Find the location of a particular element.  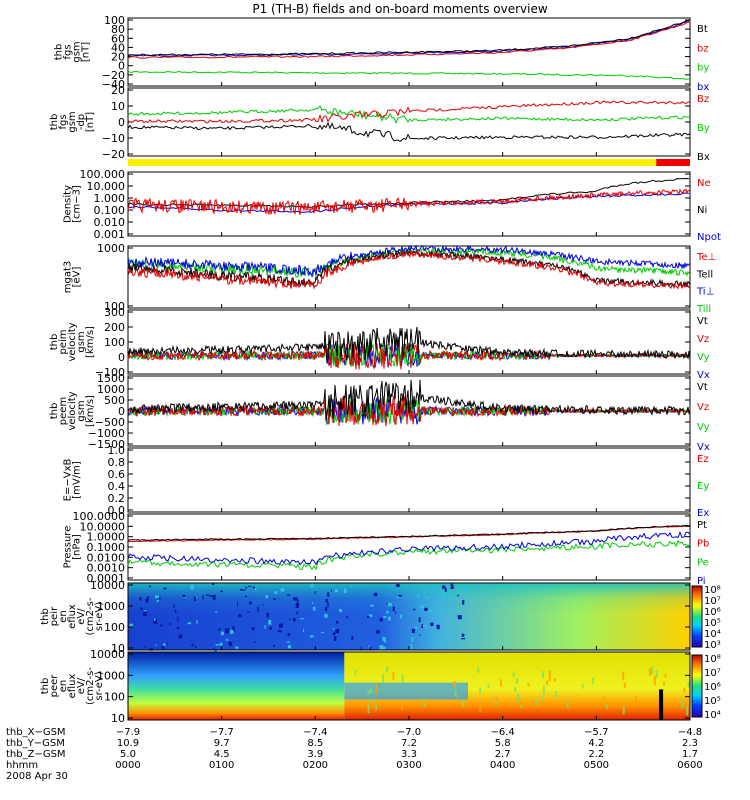

electron-spectrogram-pre is located at coordinates (236, 686).